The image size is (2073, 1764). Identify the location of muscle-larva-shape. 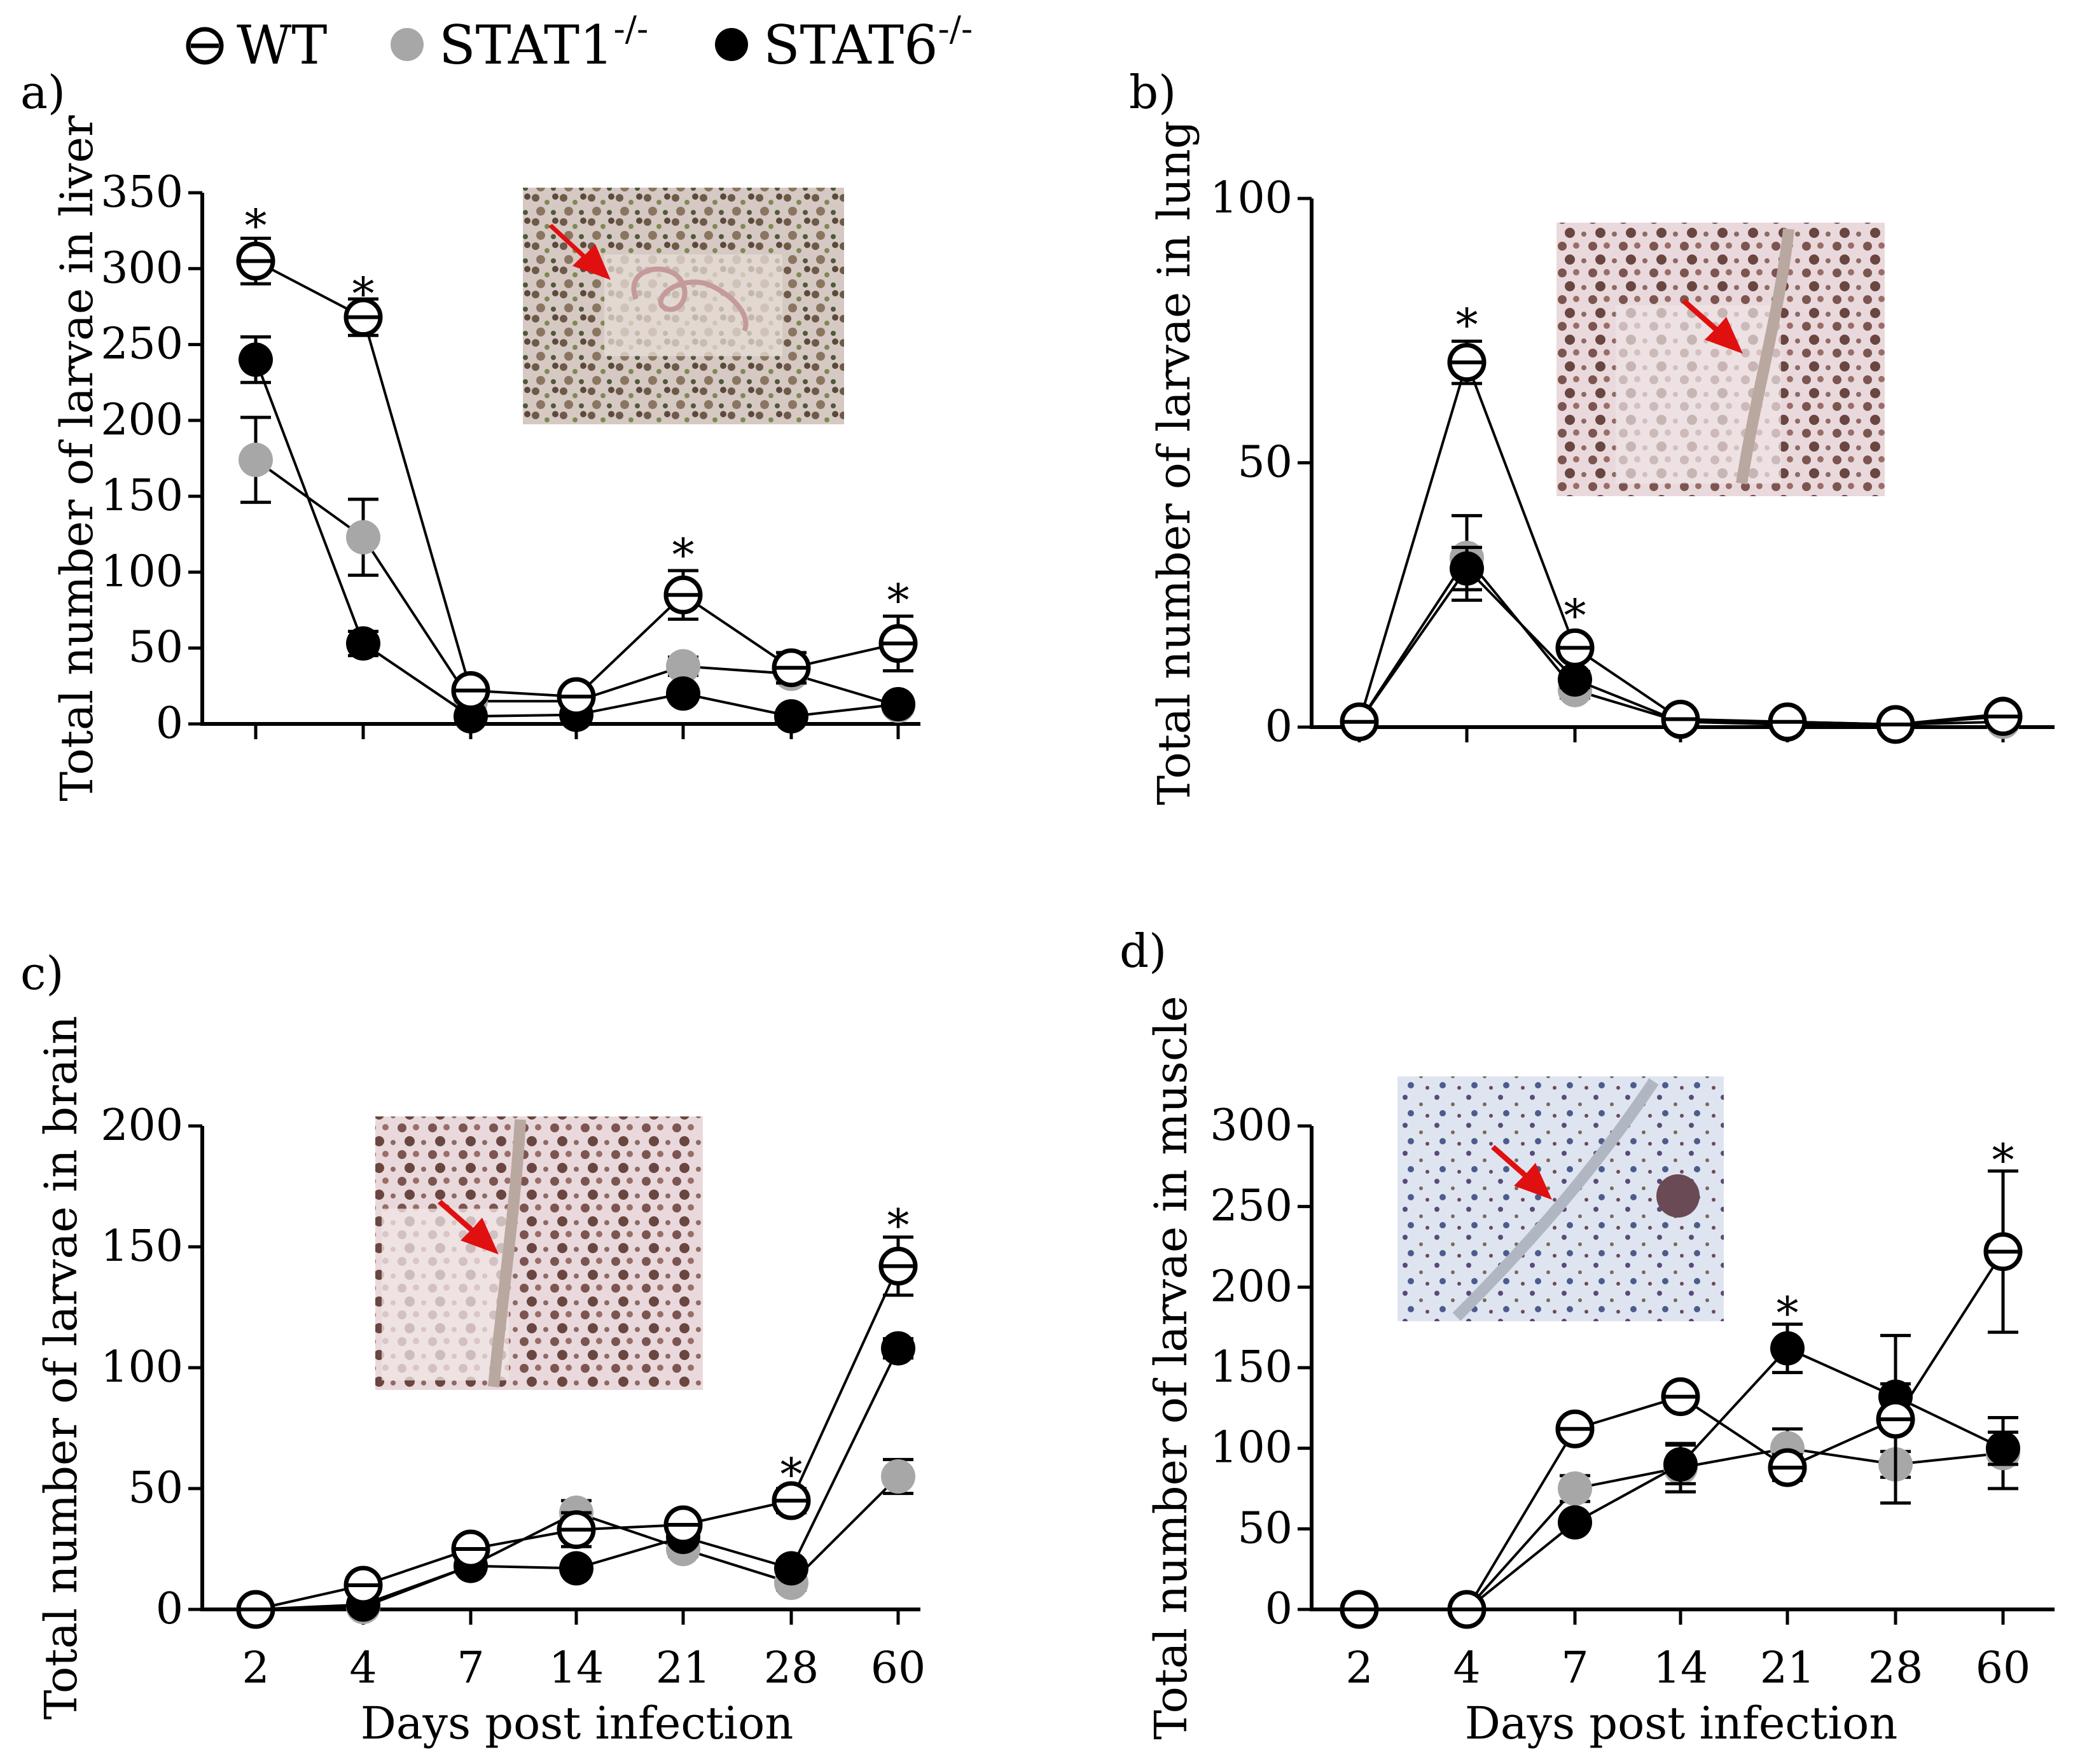
(1555, 1200).